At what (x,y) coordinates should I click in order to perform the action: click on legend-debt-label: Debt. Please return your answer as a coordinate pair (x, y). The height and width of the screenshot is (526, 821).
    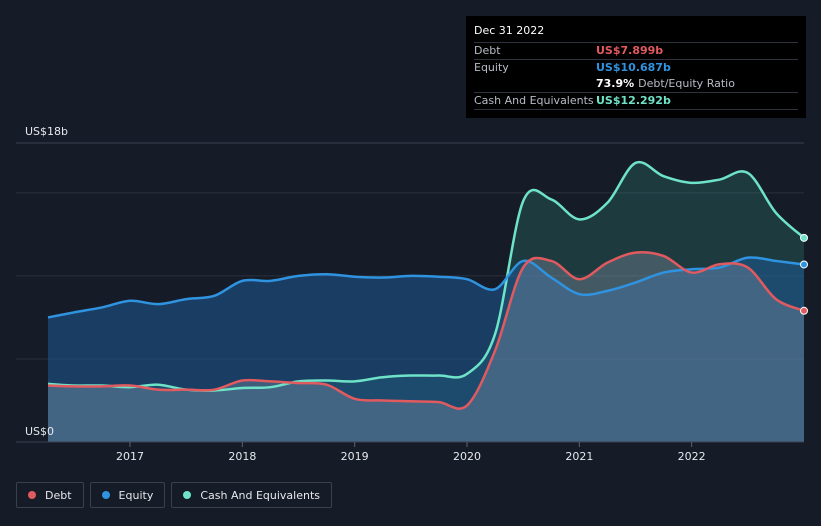
    Looking at the image, I should click on (58, 495).